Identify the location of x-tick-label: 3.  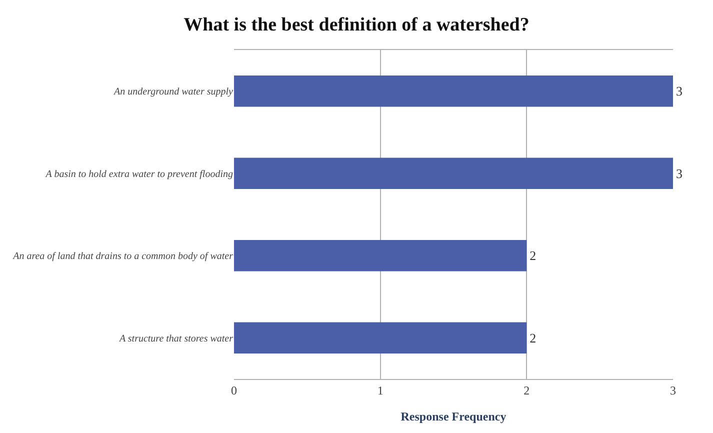
(673, 390).